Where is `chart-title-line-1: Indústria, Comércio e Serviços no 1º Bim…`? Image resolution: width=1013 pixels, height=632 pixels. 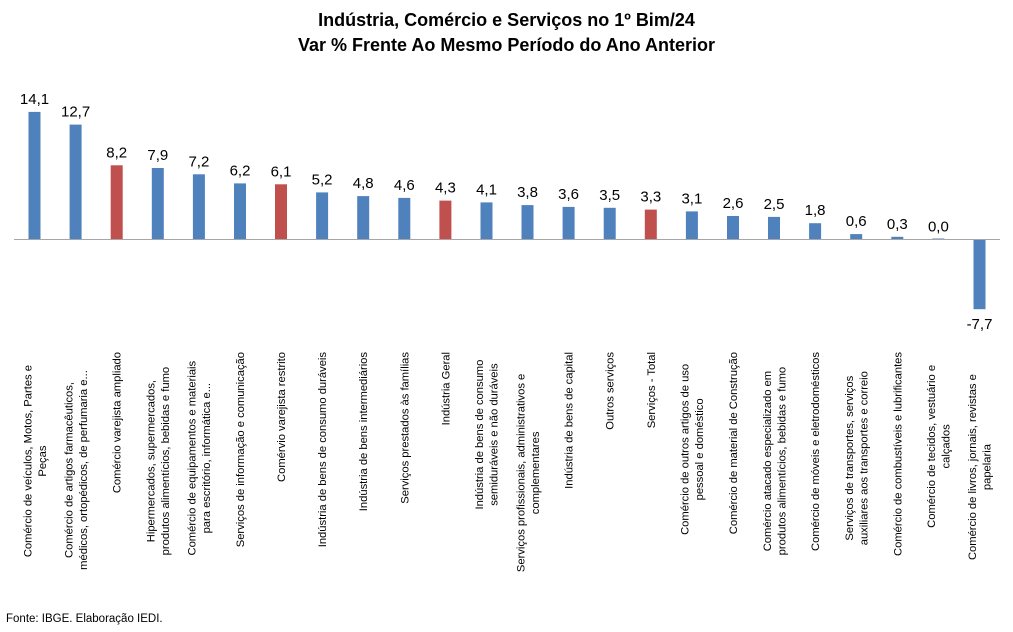 chart-title-line-1: Indústria, Comércio e Serviços no 1º Bim… is located at coordinates (506, 20).